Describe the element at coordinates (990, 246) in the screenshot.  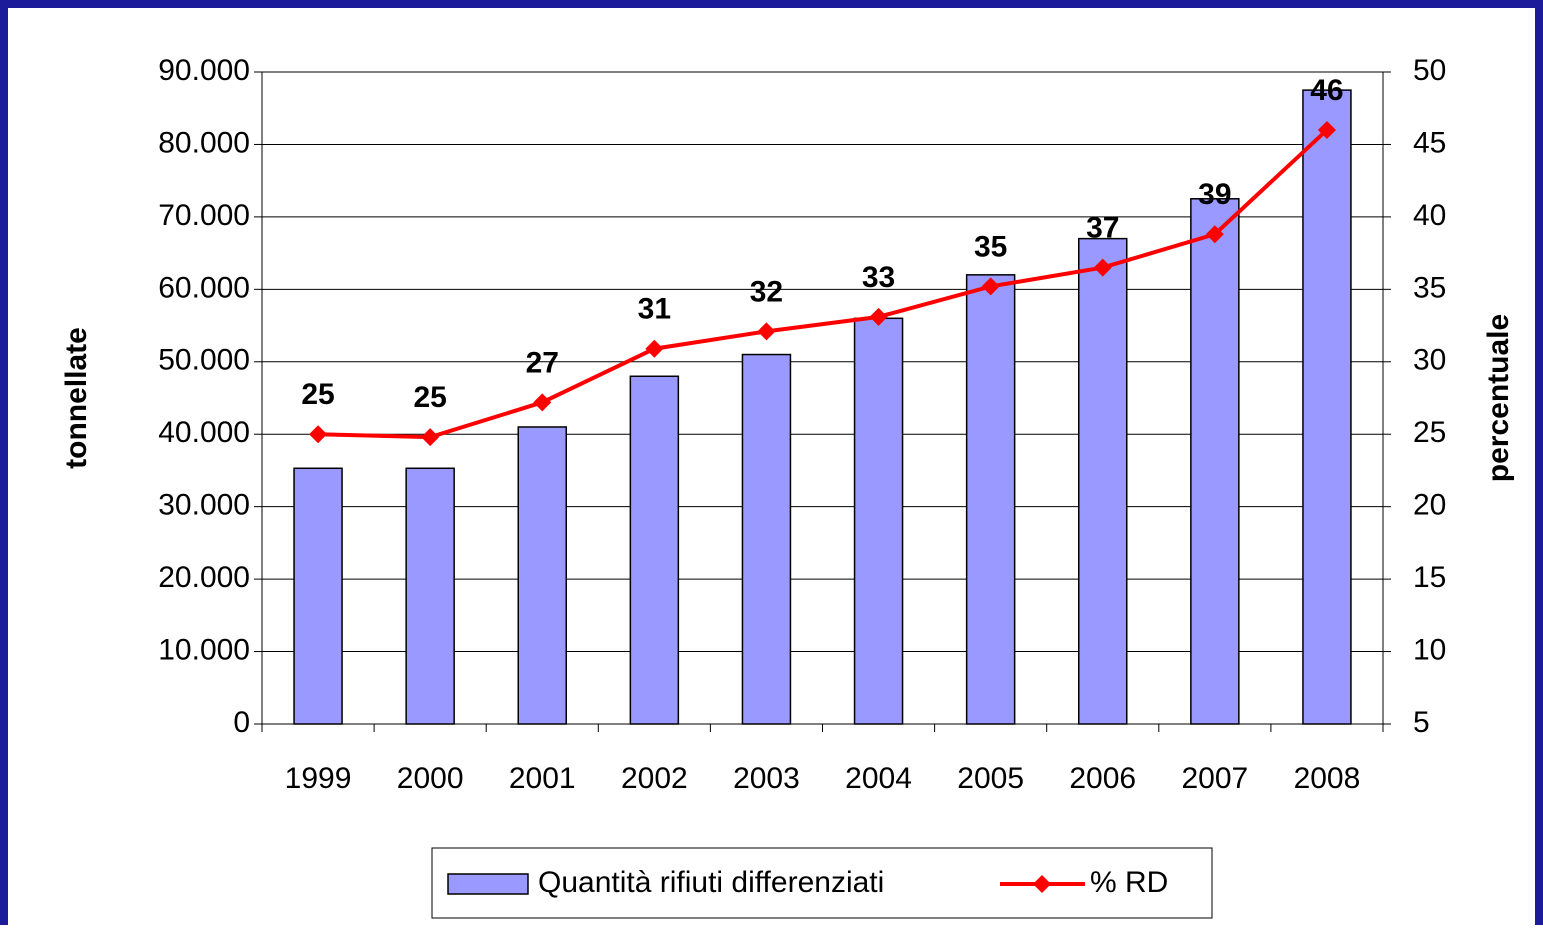
I see `data-label: 35` at that location.